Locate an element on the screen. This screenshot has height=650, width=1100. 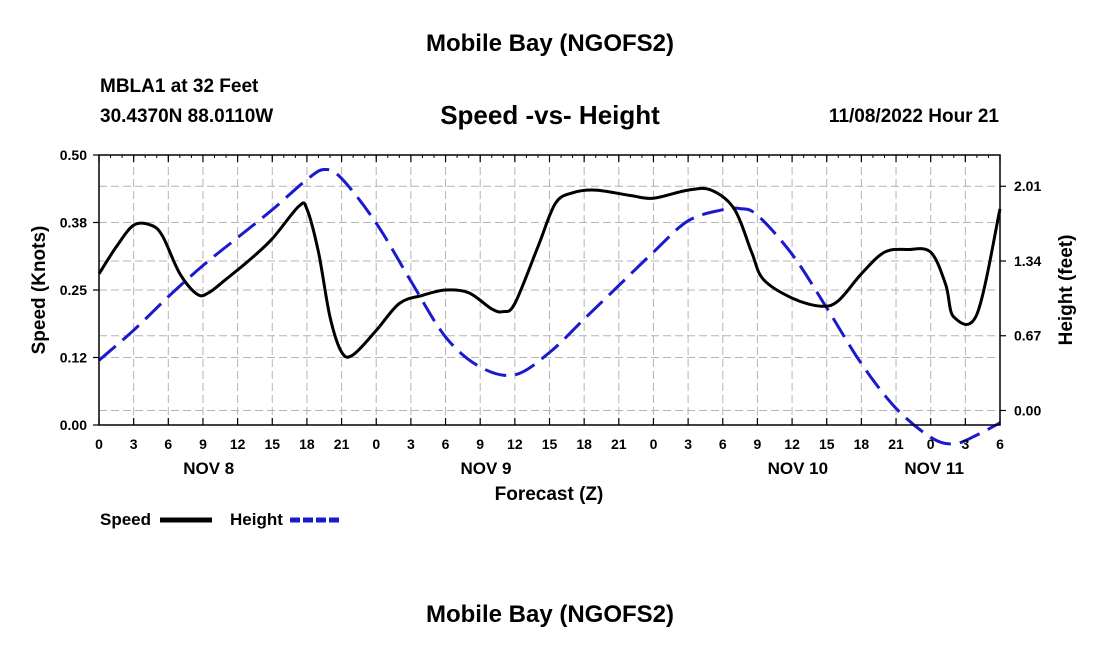
footer-title: Mobile Bay (NGOFS2) is located at coordinates (550, 614).